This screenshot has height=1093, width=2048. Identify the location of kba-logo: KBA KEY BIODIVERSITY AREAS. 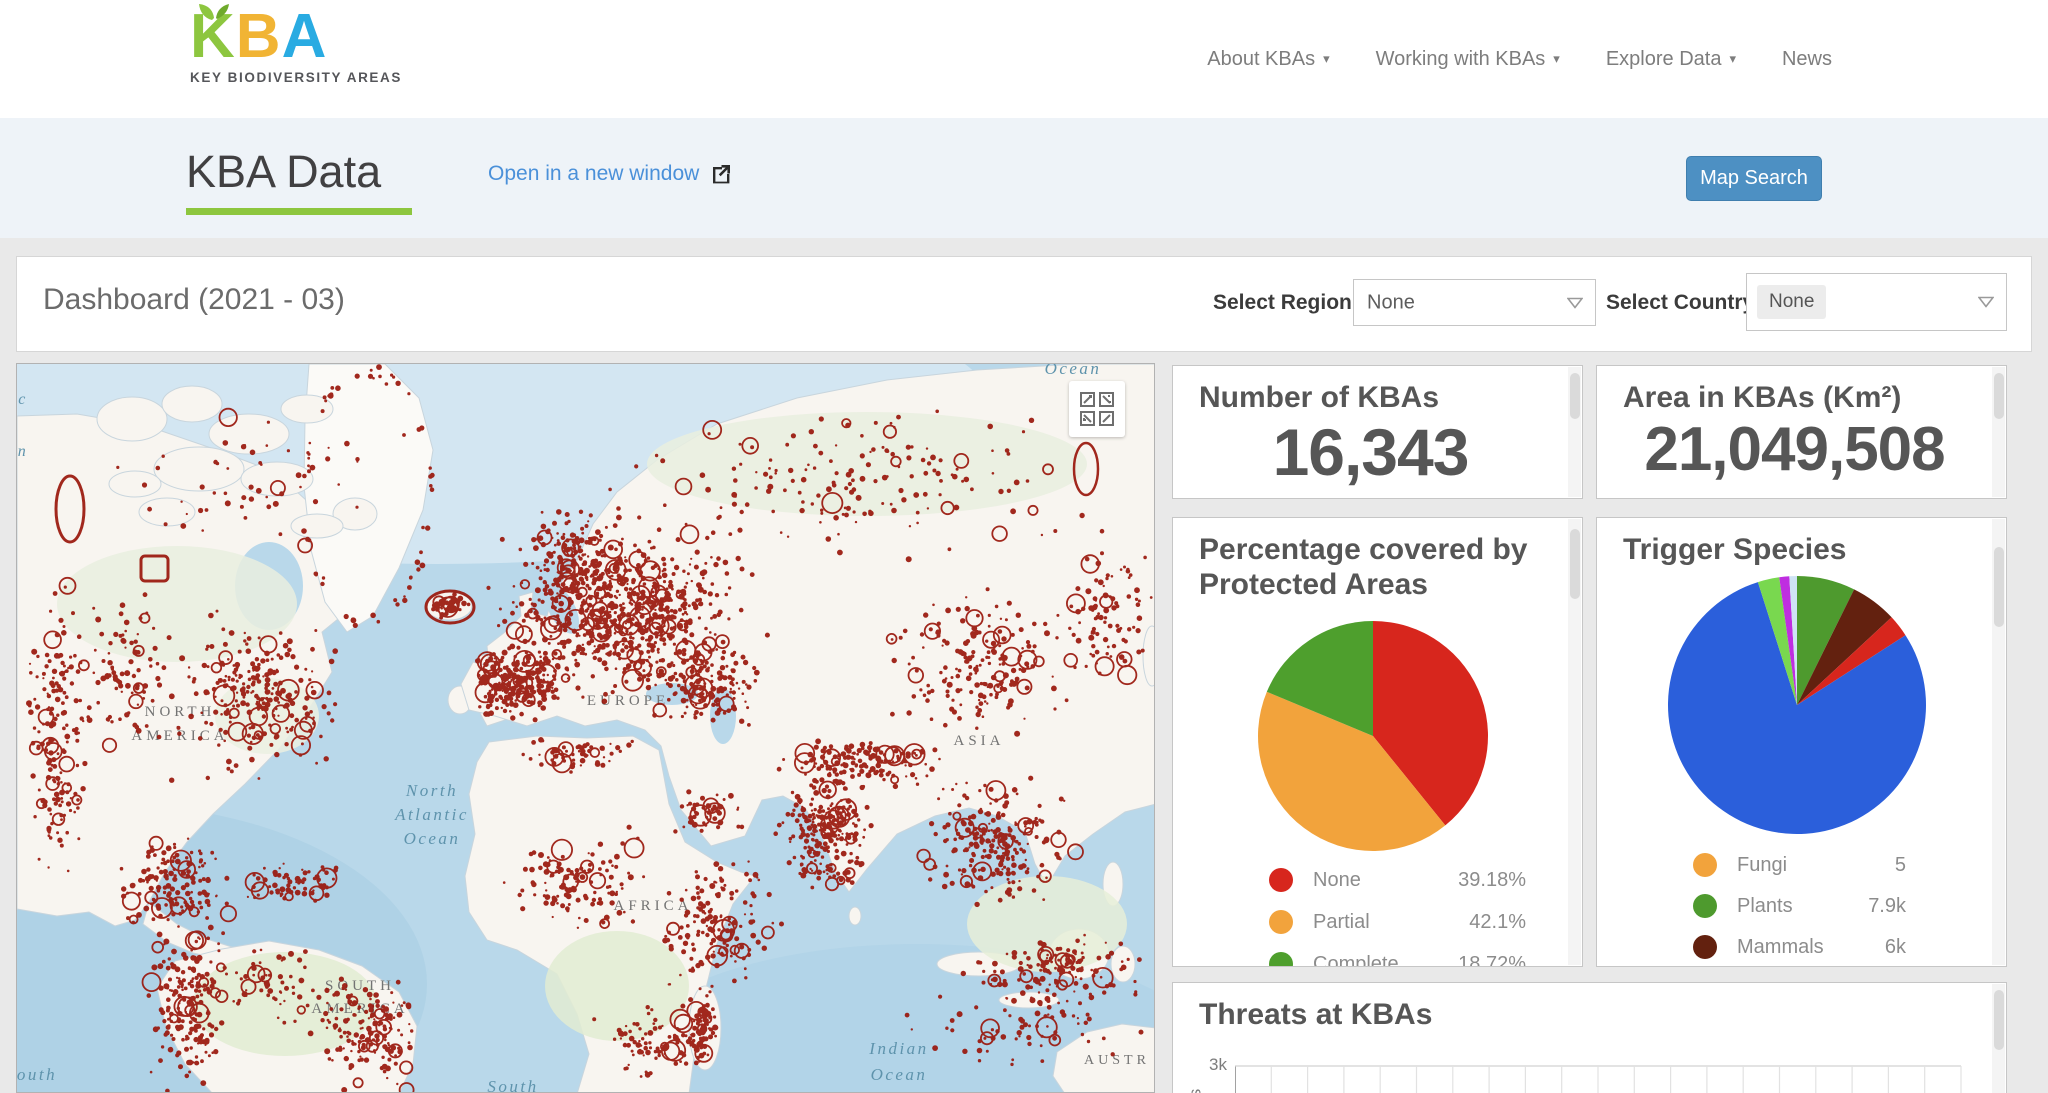
(310, 43).